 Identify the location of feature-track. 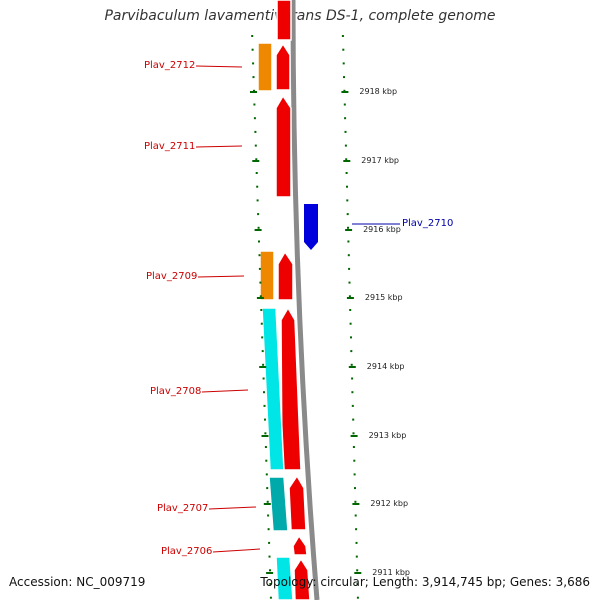
(275, 321).